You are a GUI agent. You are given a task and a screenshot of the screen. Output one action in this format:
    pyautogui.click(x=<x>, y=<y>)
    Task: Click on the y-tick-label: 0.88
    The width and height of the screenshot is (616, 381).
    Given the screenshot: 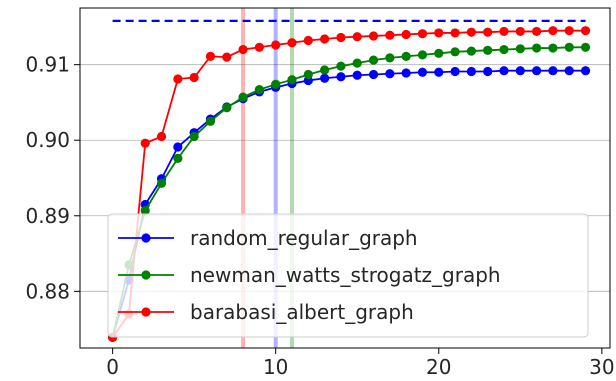 What is the action you would take?
    pyautogui.click(x=47, y=291)
    